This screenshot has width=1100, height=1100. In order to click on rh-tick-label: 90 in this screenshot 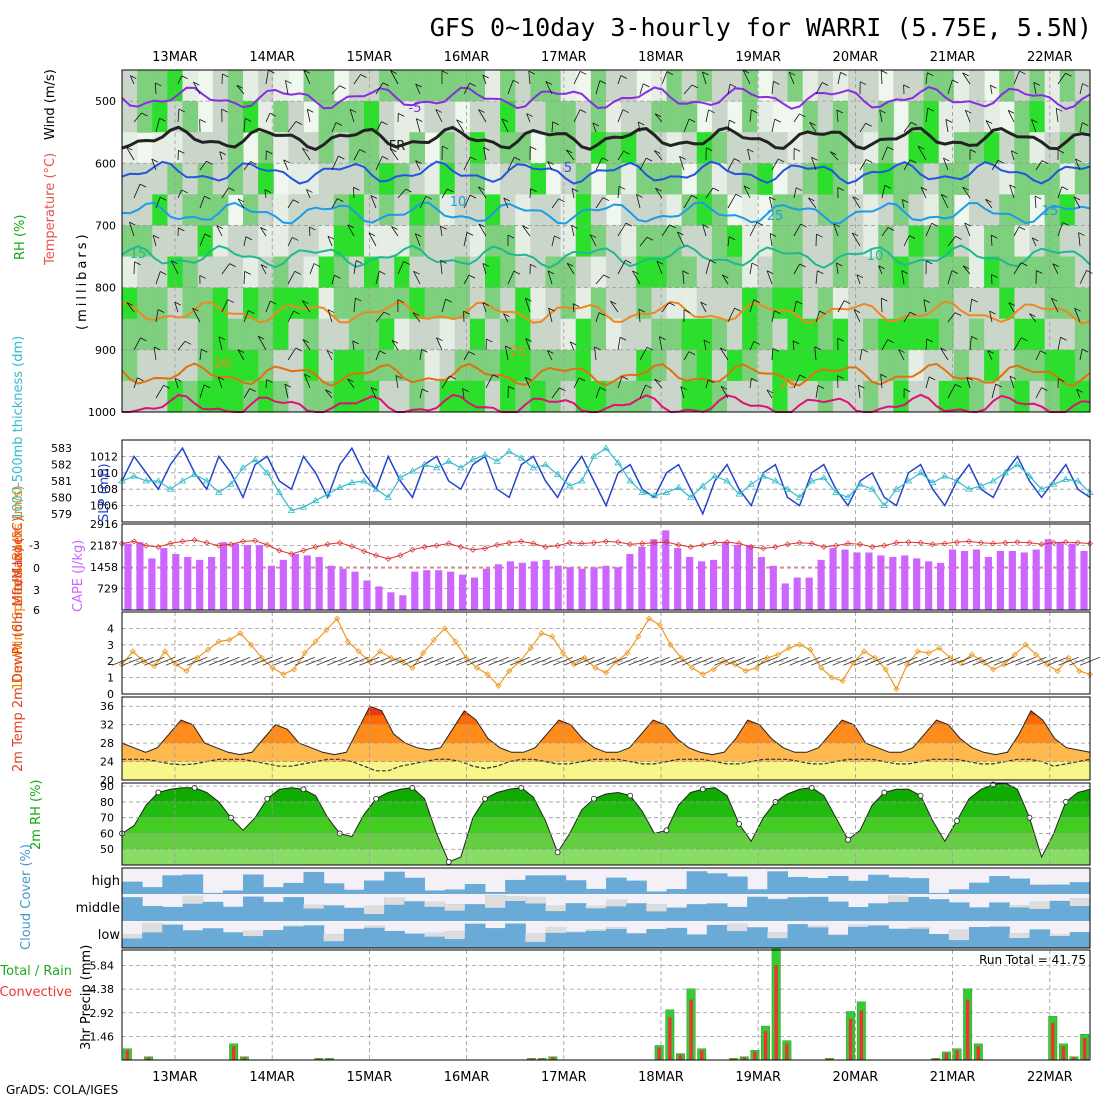, I will do `click(107, 786)`.